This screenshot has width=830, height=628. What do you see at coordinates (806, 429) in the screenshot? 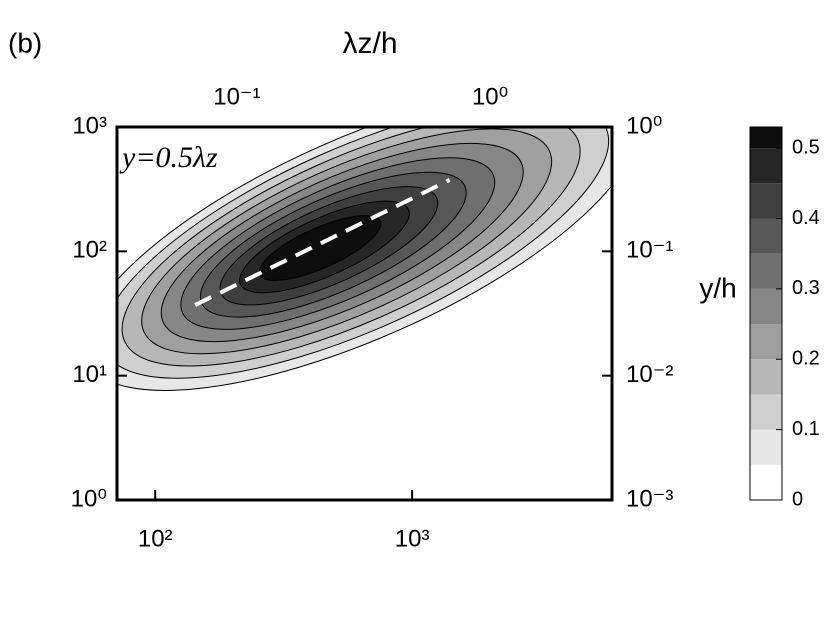
I see `colorbar-tick-label: 0.1` at bounding box center [806, 429].